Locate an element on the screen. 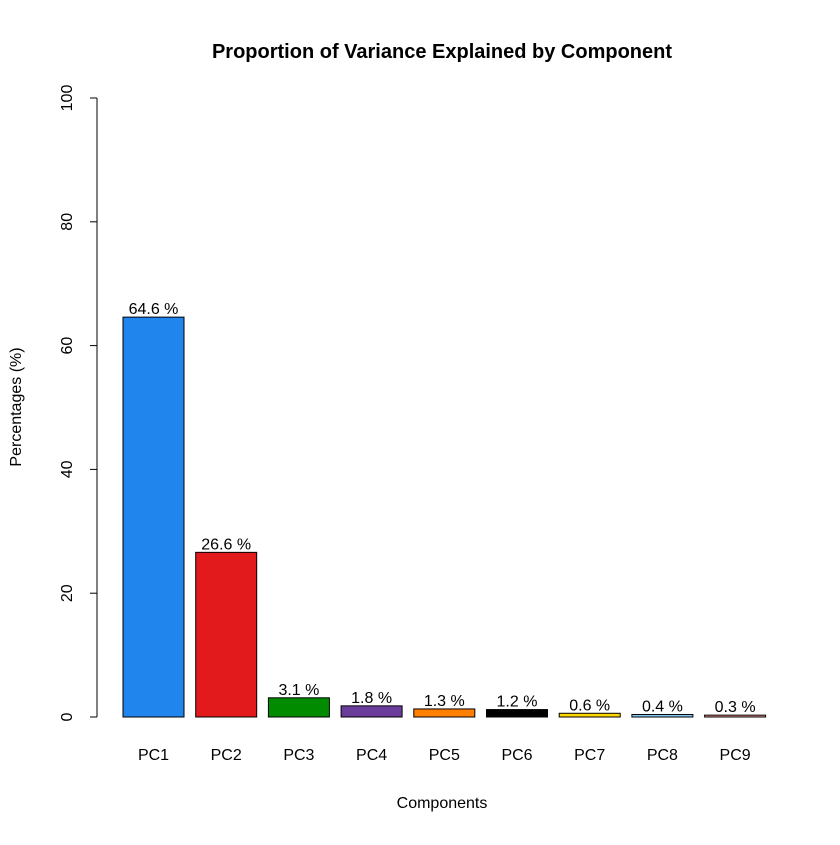 The width and height of the screenshot is (840, 845). x-tick-label-pc5: PC5 is located at coordinates (444, 755).